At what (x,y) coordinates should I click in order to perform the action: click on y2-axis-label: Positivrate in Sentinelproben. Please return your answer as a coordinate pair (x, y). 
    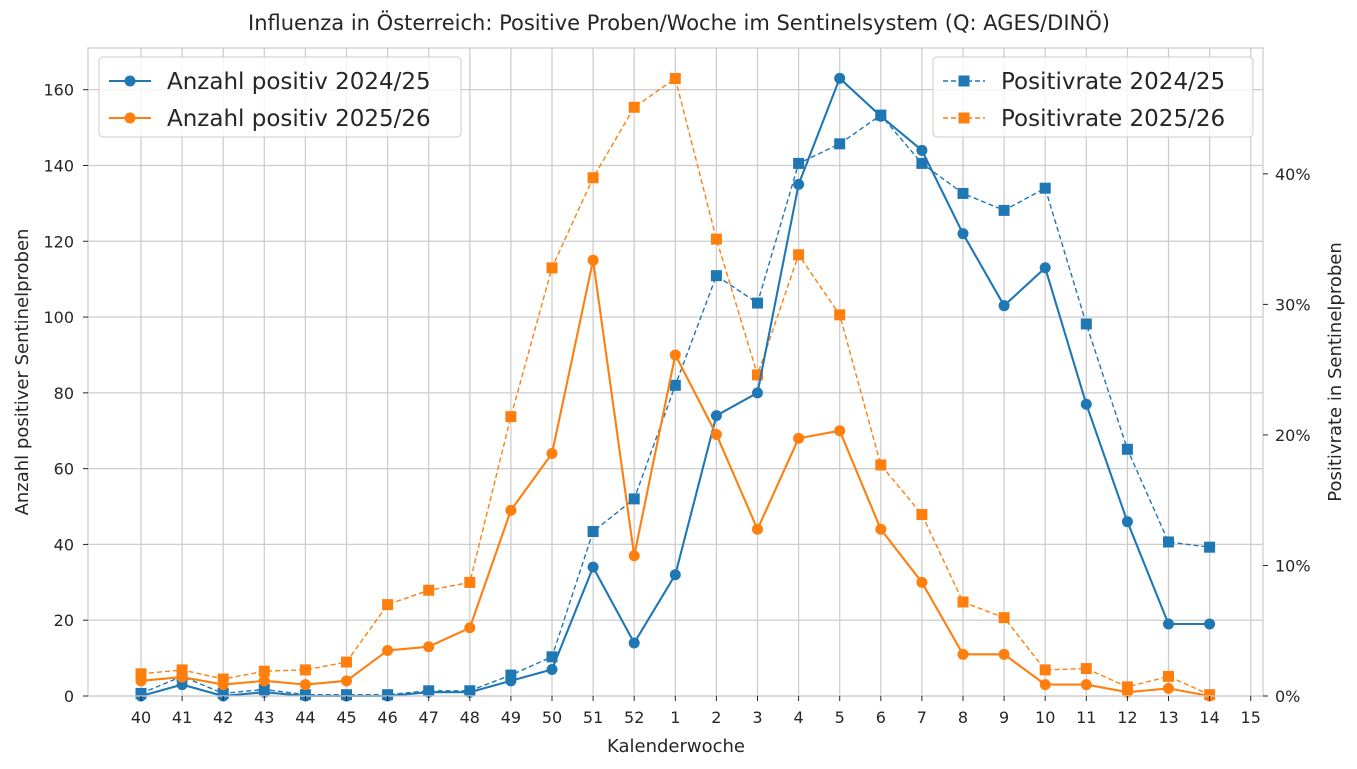
    Looking at the image, I should click on (1335, 372).